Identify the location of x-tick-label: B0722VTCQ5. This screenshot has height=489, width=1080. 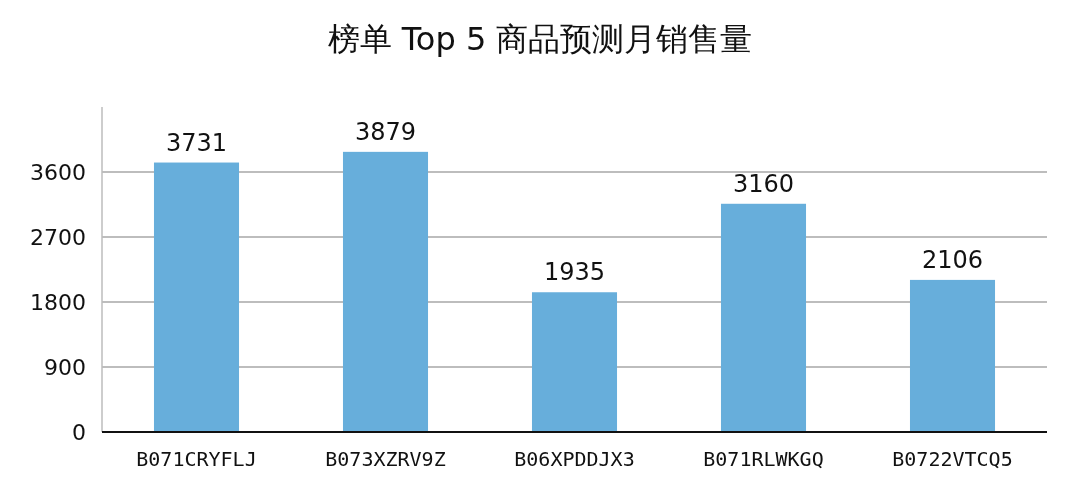
(952, 459).